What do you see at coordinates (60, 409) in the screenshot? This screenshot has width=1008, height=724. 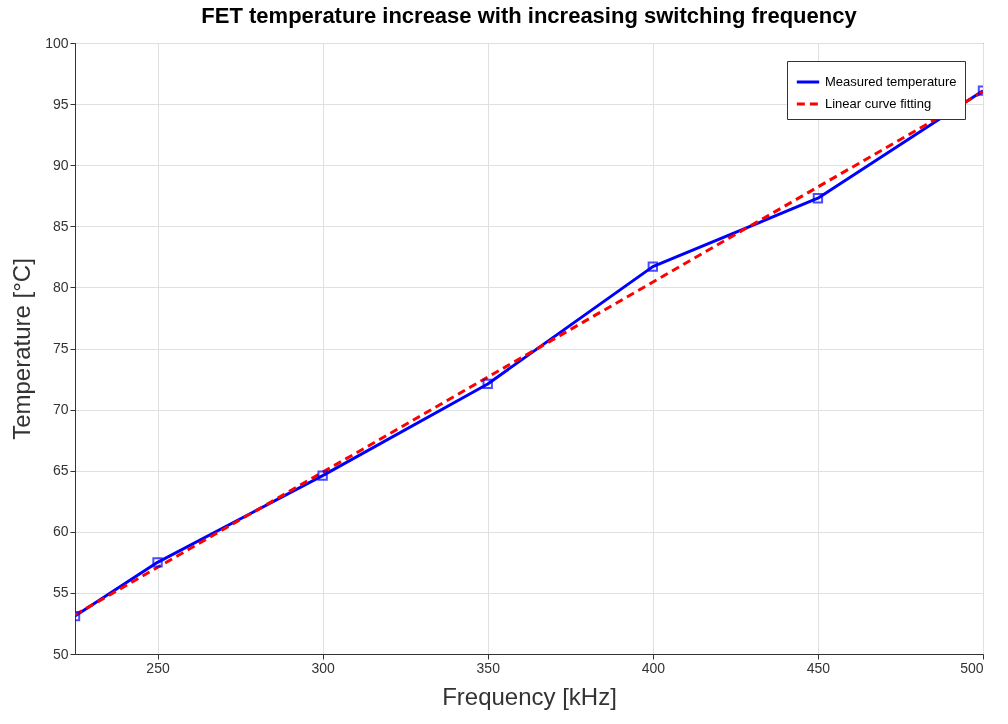 I see `y-tick-label: 70` at bounding box center [60, 409].